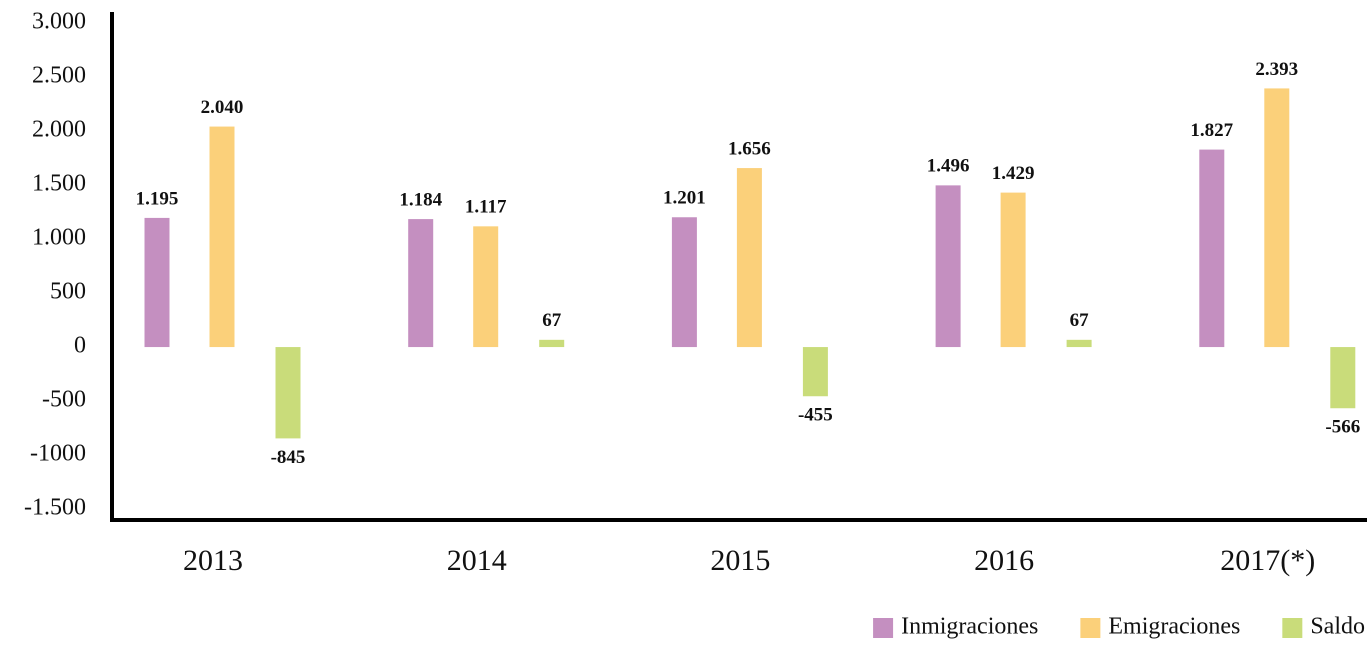  Describe the element at coordinates (1004, 560) in the screenshot. I see `x-tick-label: 2016` at that location.